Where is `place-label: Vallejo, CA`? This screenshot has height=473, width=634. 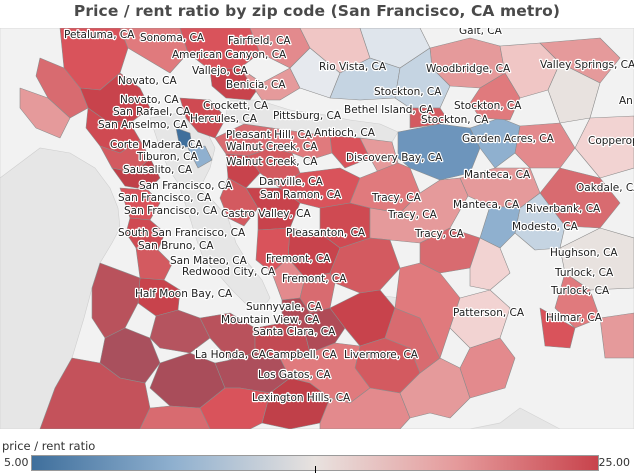
place-label: Vallejo, CA is located at coordinates (220, 71).